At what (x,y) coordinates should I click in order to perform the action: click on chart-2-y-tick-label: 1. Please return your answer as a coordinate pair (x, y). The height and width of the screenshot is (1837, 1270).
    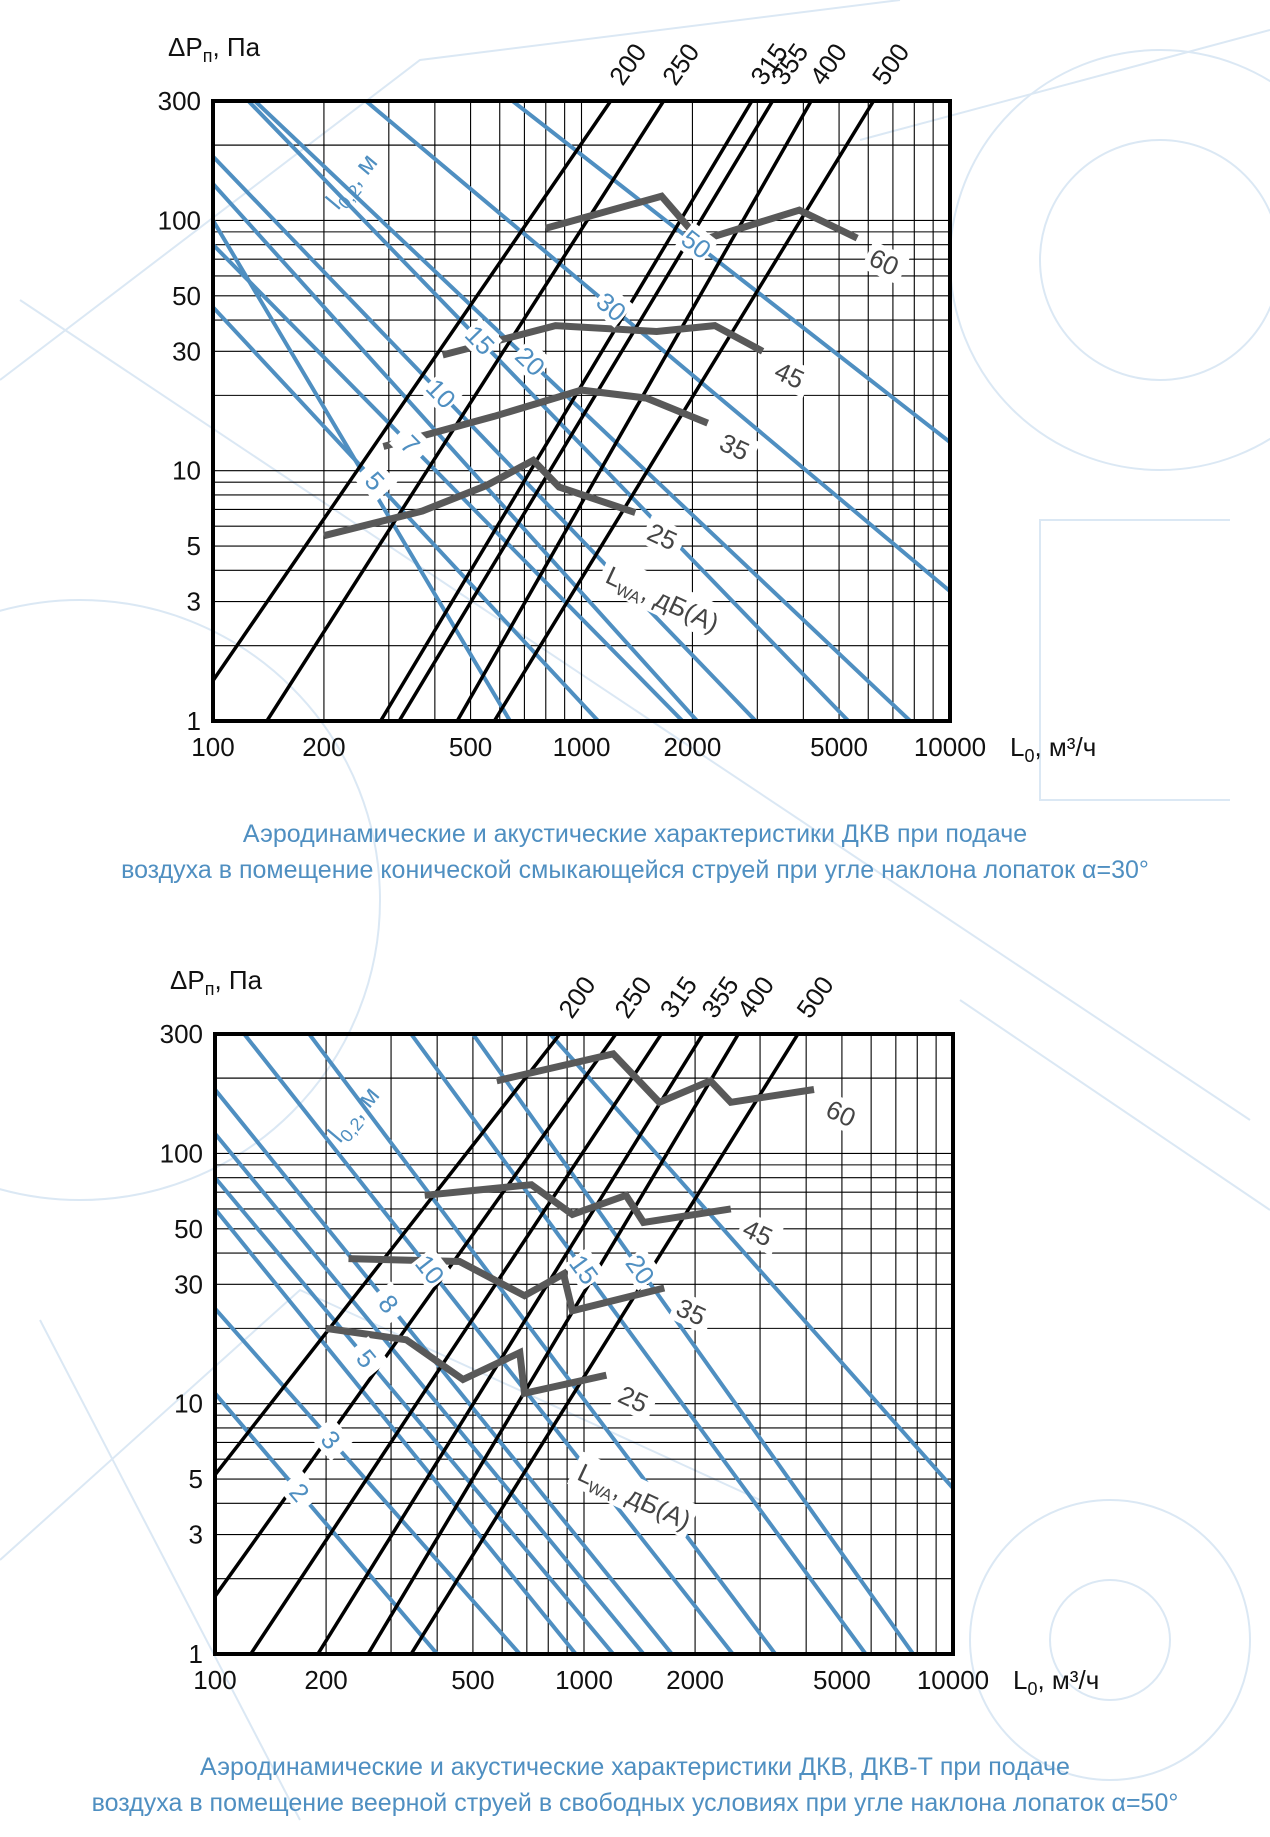
    Looking at the image, I should click on (196, 1654).